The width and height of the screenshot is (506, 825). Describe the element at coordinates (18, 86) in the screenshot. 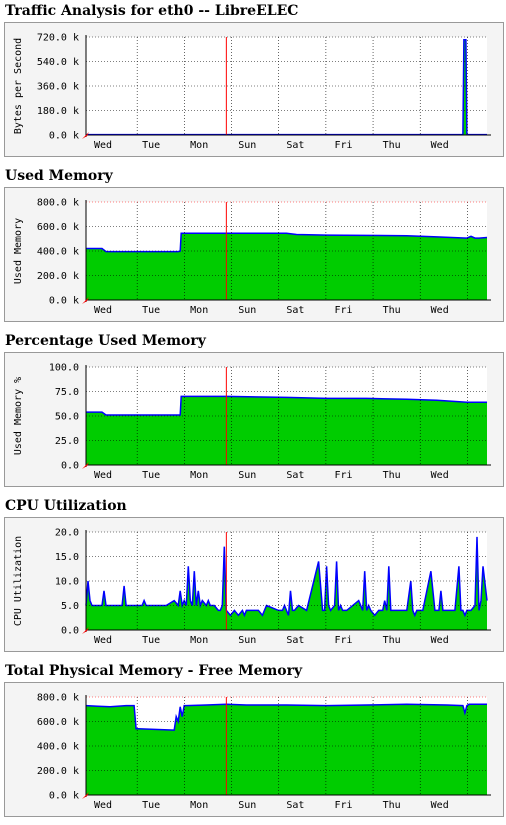

I see `y-axis-label: Bytes per Second` at that location.